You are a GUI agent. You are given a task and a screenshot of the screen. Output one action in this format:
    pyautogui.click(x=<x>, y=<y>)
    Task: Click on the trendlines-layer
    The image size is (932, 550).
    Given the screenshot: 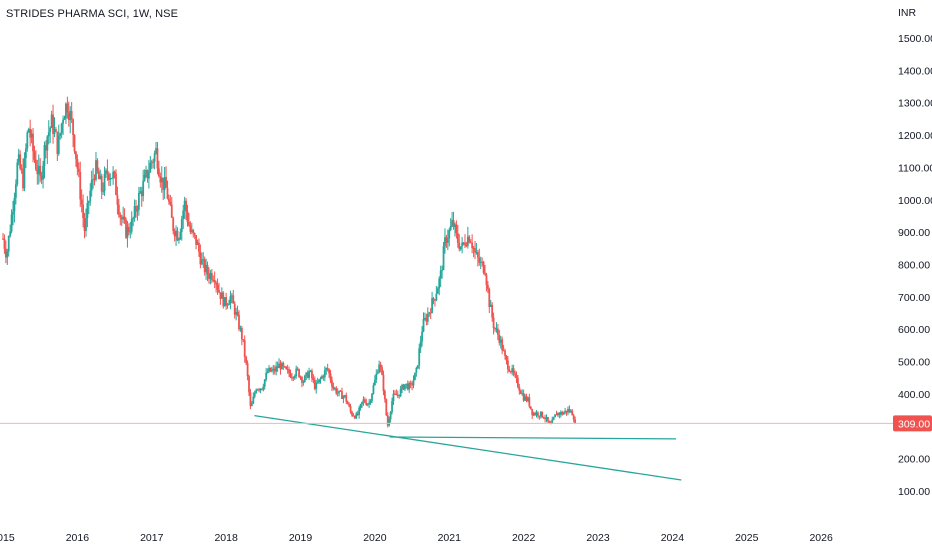 What is the action you would take?
    pyautogui.click(x=468, y=447)
    